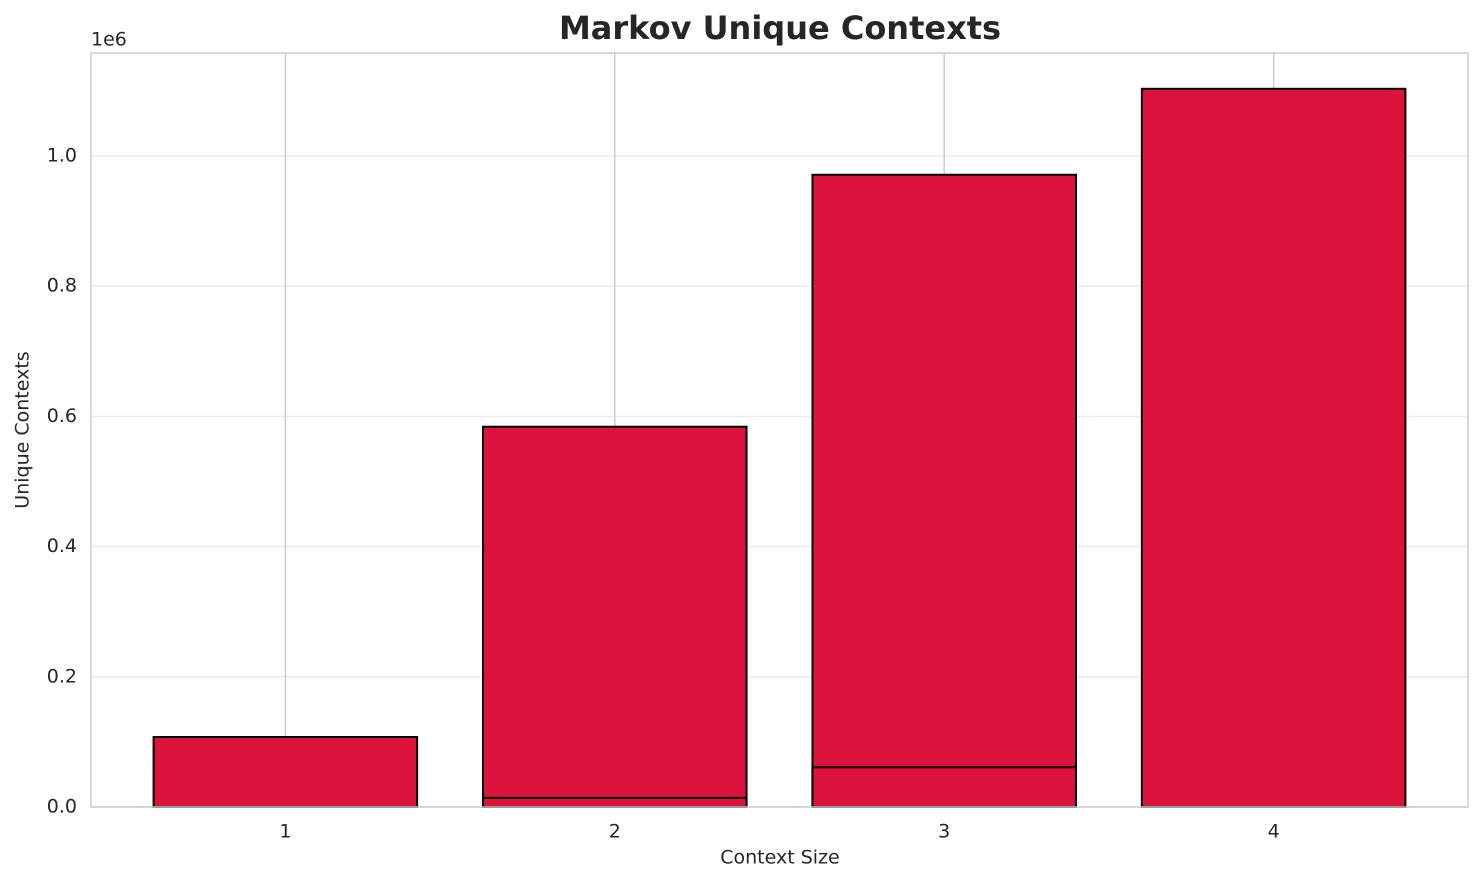 This screenshot has height=889, width=1484. What do you see at coordinates (23, 429) in the screenshot?
I see `y-axis-label: Unique Contexts` at bounding box center [23, 429].